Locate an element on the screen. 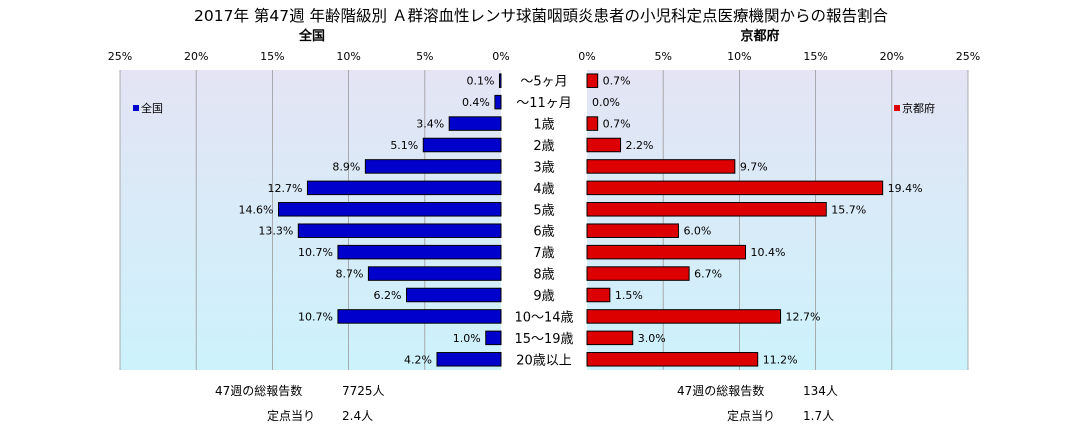  right-tick-label: 0% is located at coordinates (586, 56).